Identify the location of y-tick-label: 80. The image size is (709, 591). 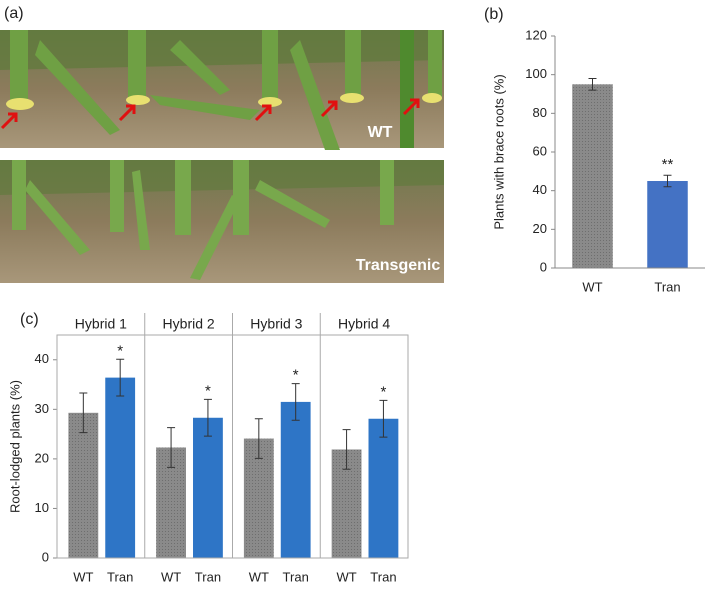
(540, 112).